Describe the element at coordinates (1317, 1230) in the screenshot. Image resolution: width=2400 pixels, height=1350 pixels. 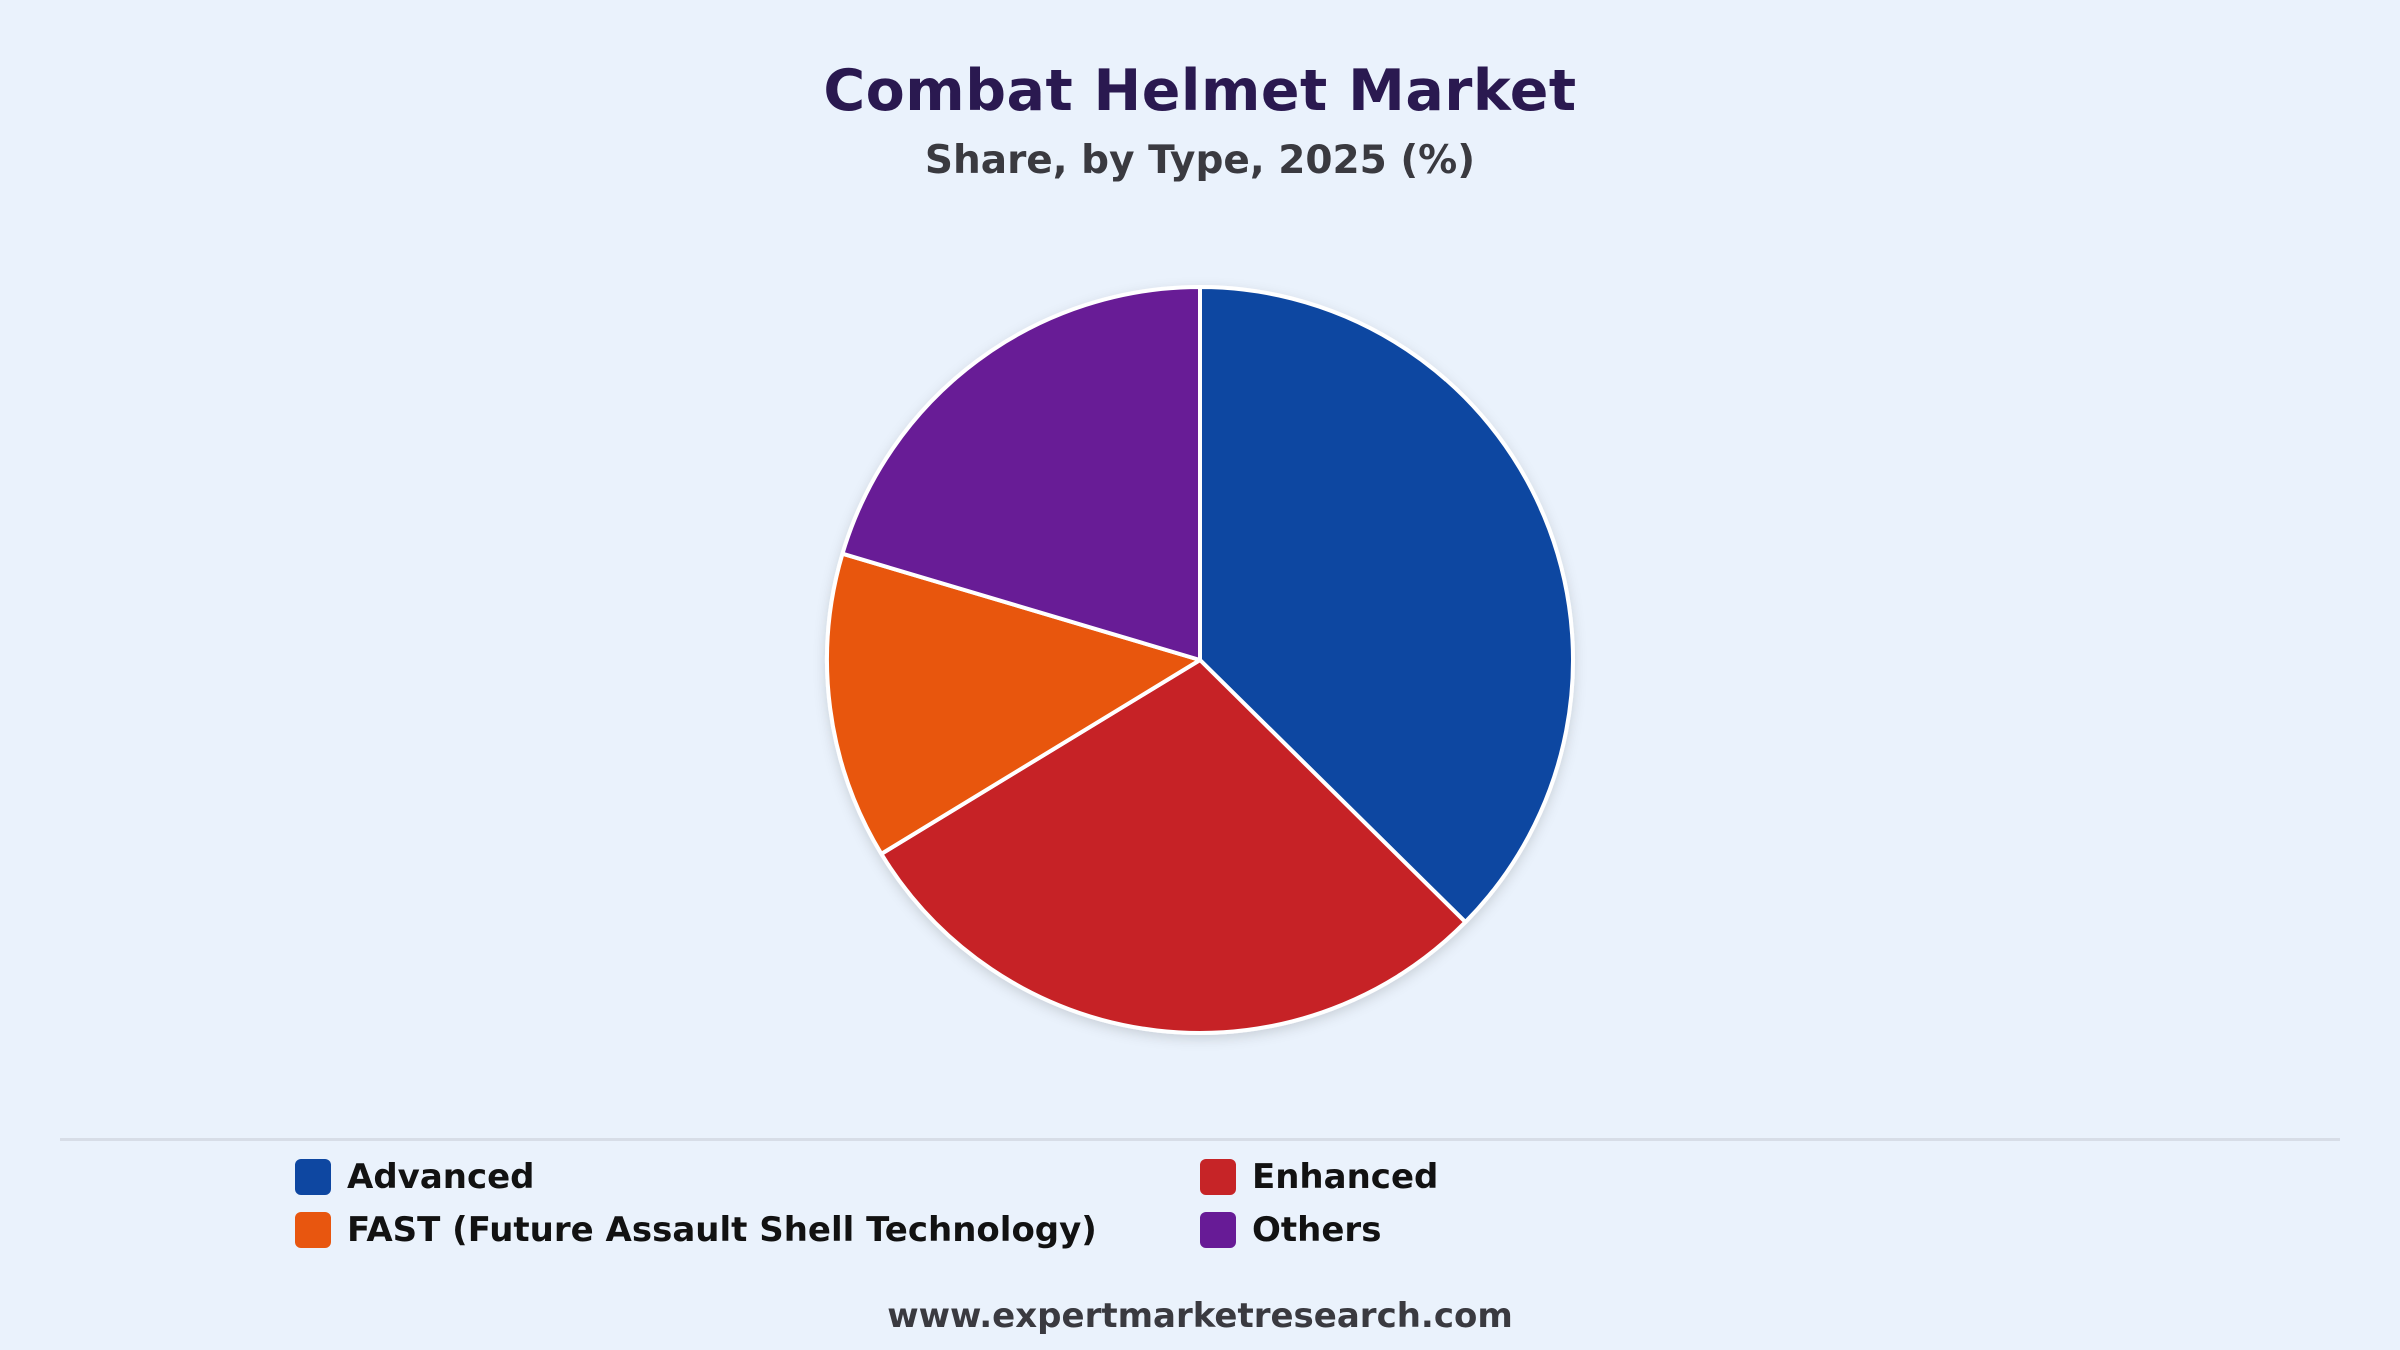
I see `legend-label-others: Others` at that location.